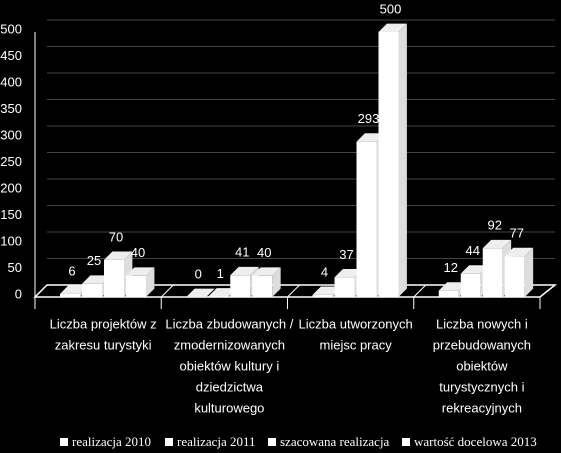 The height and width of the screenshot is (453, 561). What do you see at coordinates (11, 161) in the screenshot?
I see `y-tick-label: 250` at bounding box center [11, 161].